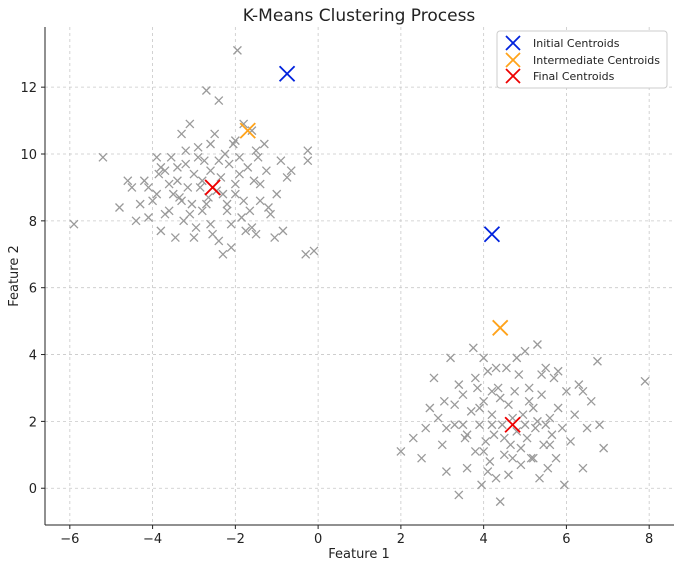 Image resolution: width=678 pixels, height=564 pixels. I want to click on chart-title: K-Means Clustering Process, so click(359, 16).